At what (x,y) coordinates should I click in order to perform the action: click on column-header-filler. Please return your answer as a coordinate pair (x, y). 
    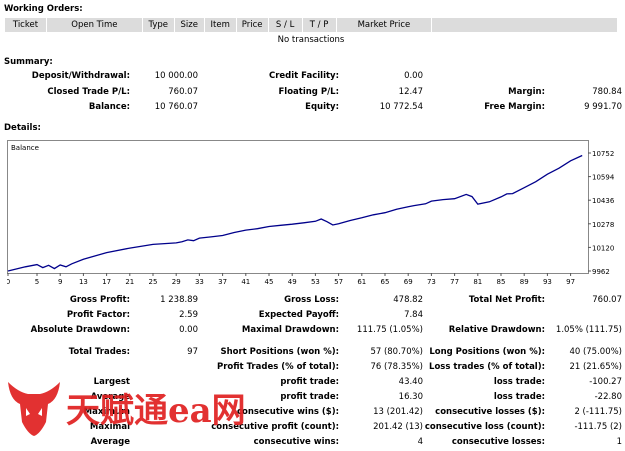
    Looking at the image, I should click on (524, 25).